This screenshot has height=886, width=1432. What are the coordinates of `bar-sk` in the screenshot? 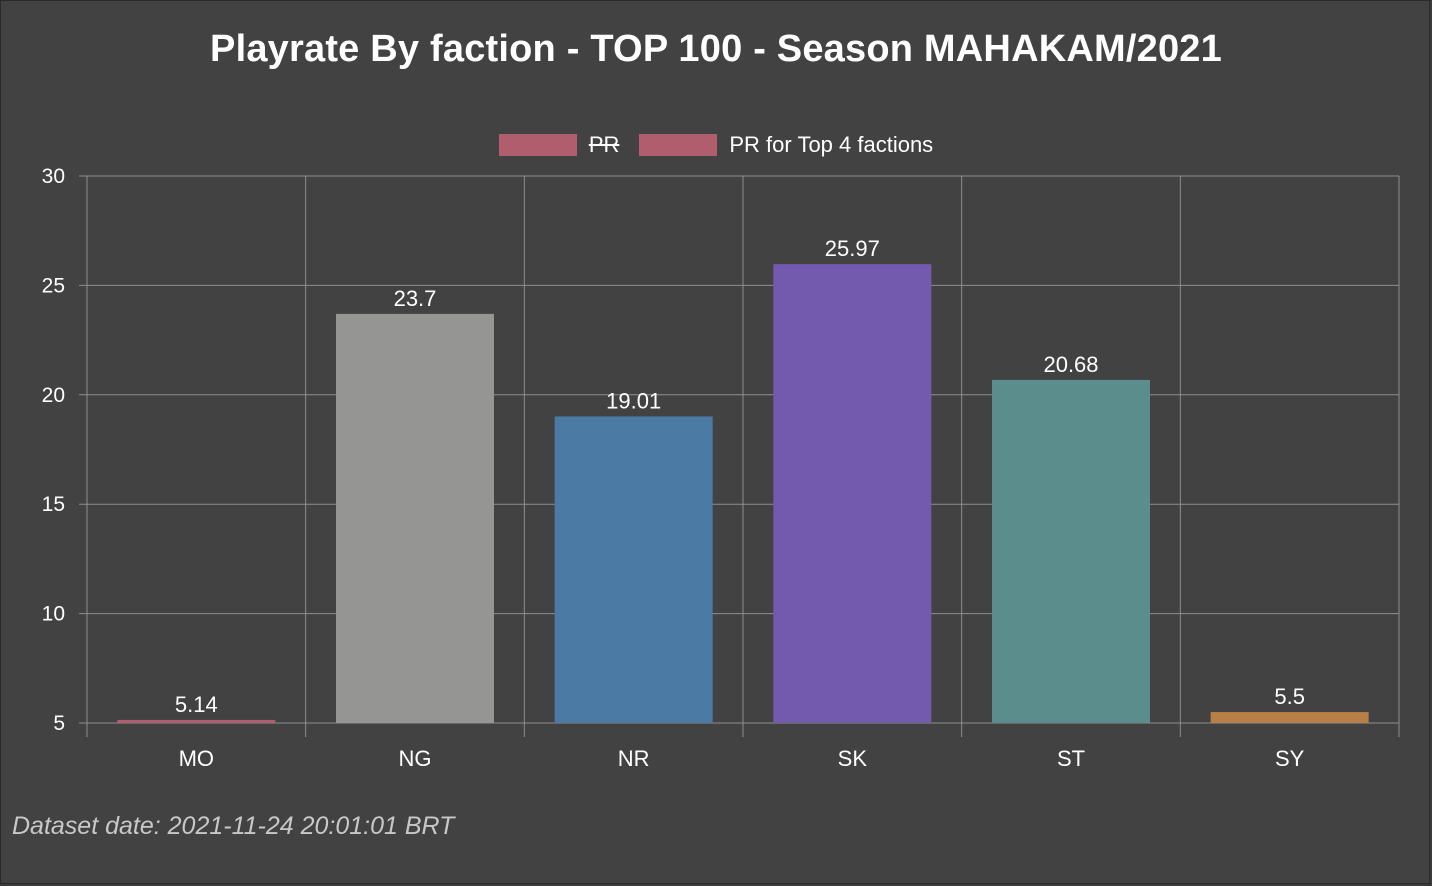 It's located at (852, 493).